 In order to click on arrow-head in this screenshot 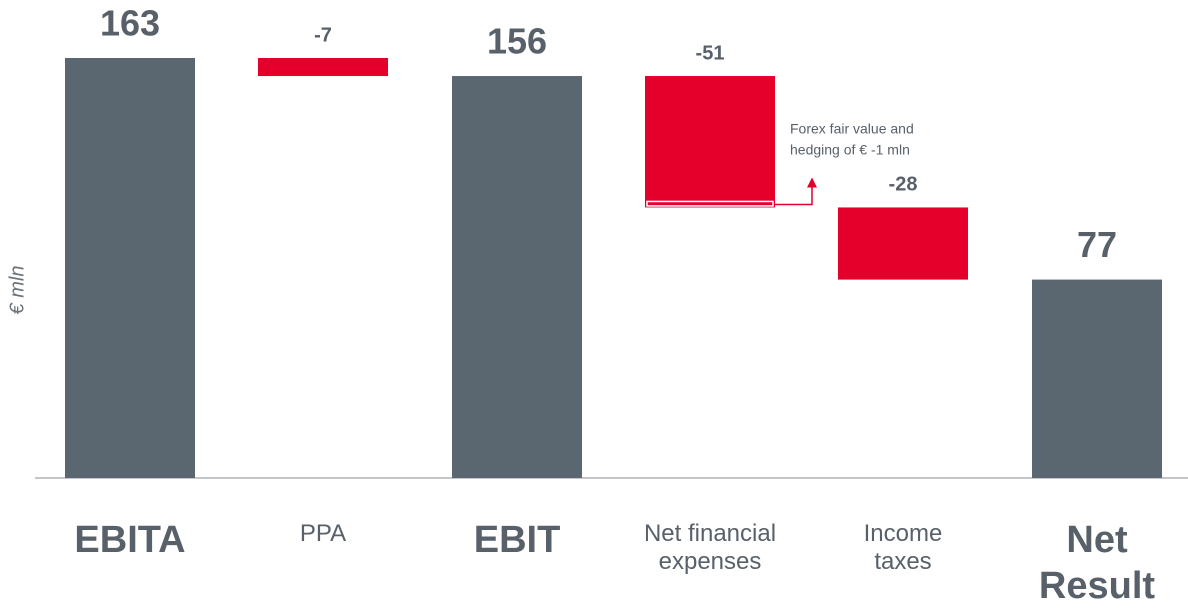, I will do `click(812, 182)`.